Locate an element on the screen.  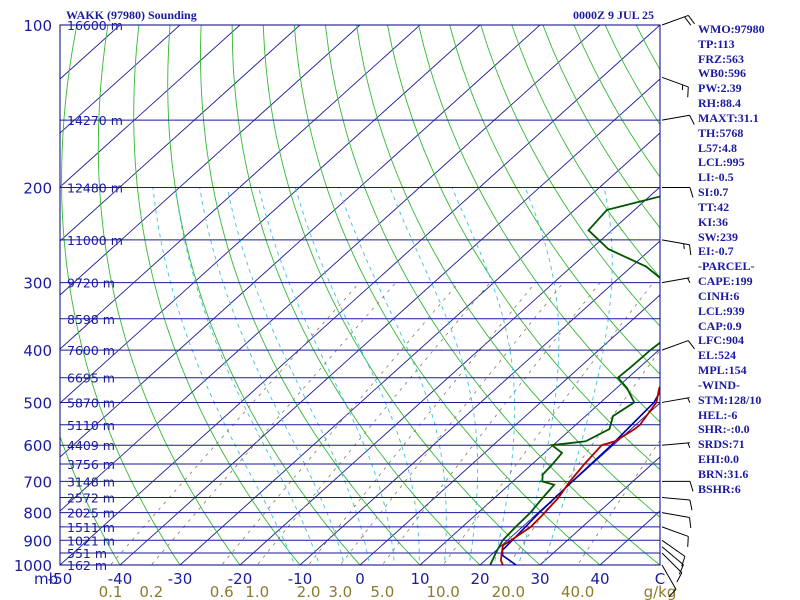
pressure-tick-label: 300 is located at coordinates (37, 284).